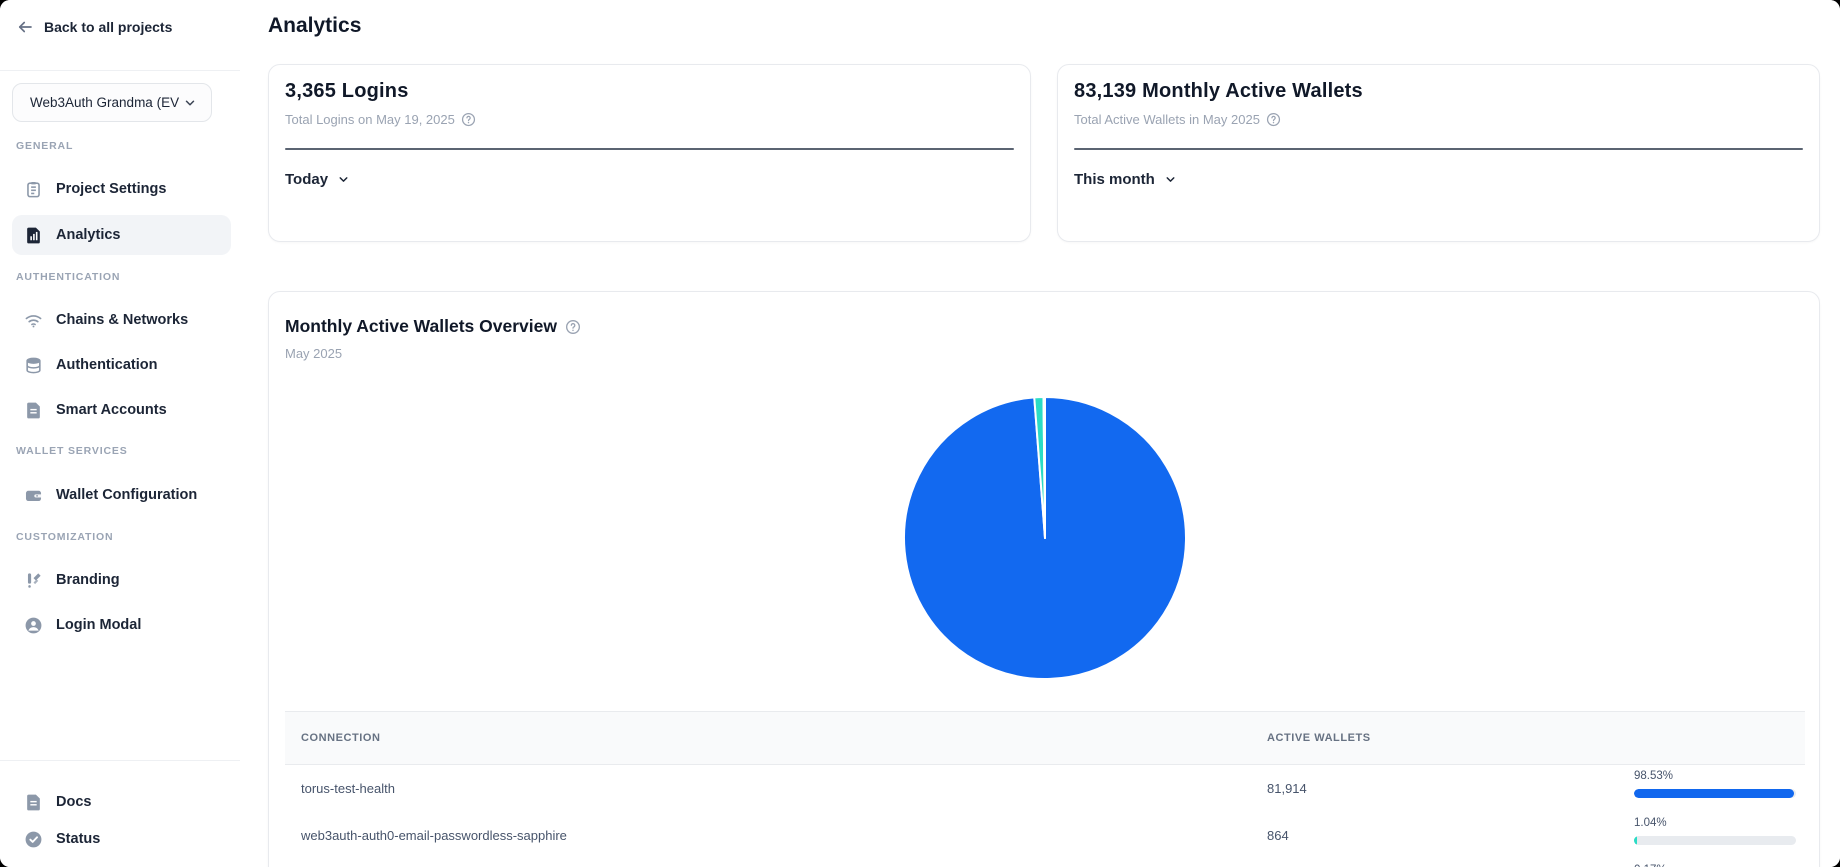  What do you see at coordinates (111, 410) in the screenshot?
I see `sidebar-item-label: Smart Accounts` at bounding box center [111, 410].